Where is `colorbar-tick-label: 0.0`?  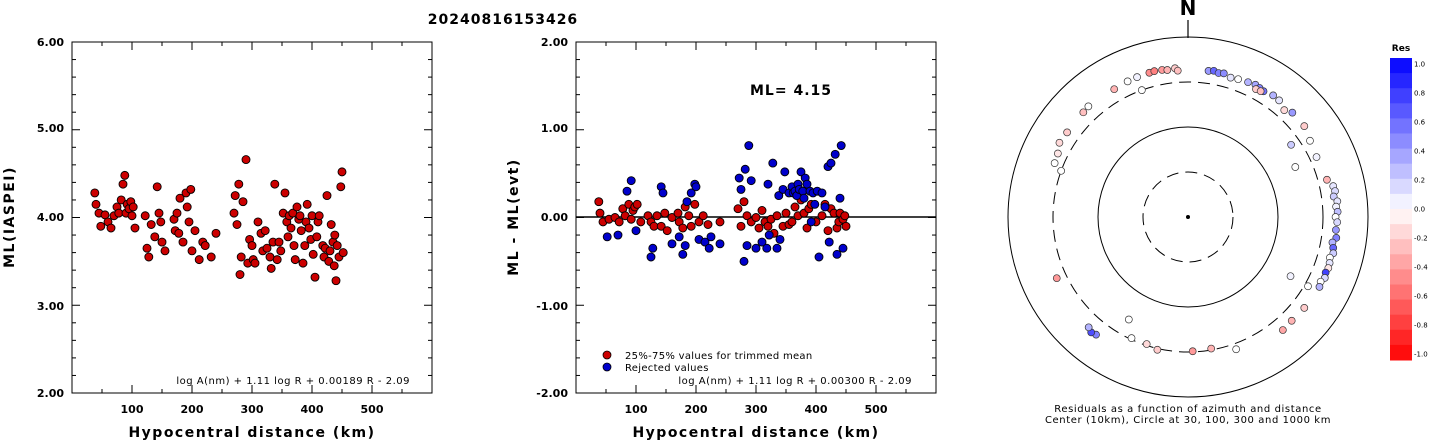
colorbar-tick-label: 0.0 is located at coordinates (1419, 210).